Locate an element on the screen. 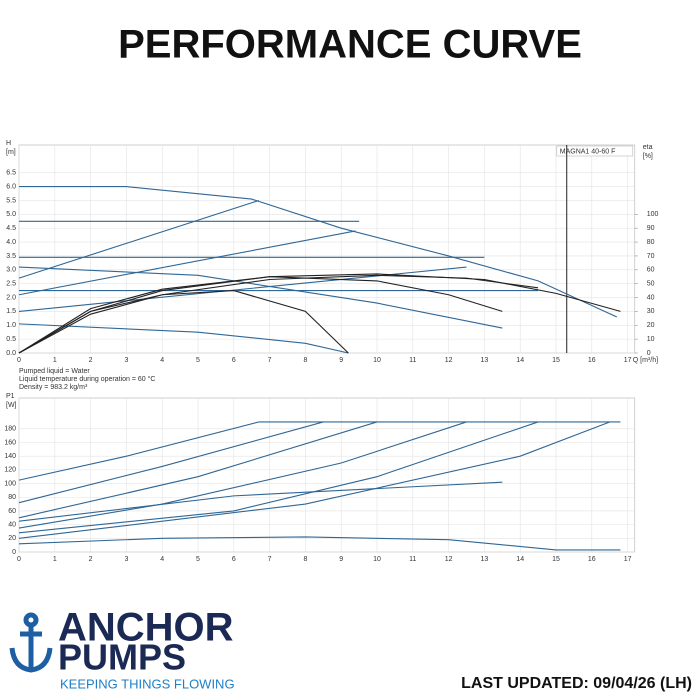 The width and height of the screenshot is (700, 700). y-tick-label: 20 is located at coordinates (12, 538).